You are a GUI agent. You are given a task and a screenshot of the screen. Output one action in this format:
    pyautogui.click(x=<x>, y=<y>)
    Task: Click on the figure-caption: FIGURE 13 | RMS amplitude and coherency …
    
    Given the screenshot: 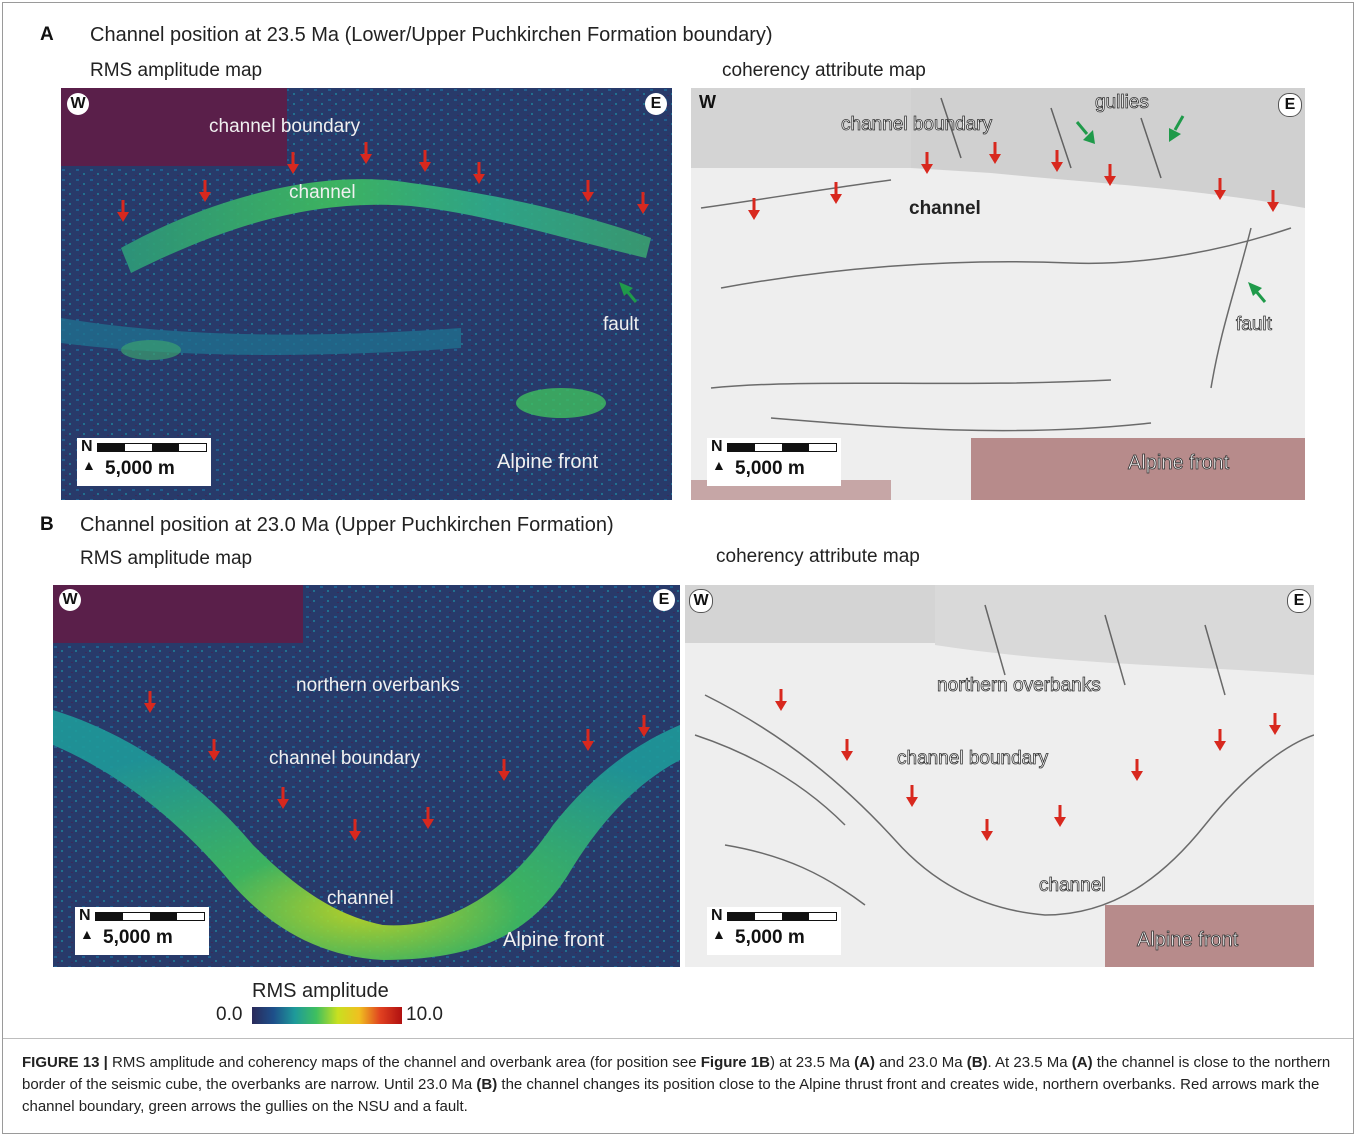 What is the action you would take?
    pyautogui.click(x=677, y=1085)
    